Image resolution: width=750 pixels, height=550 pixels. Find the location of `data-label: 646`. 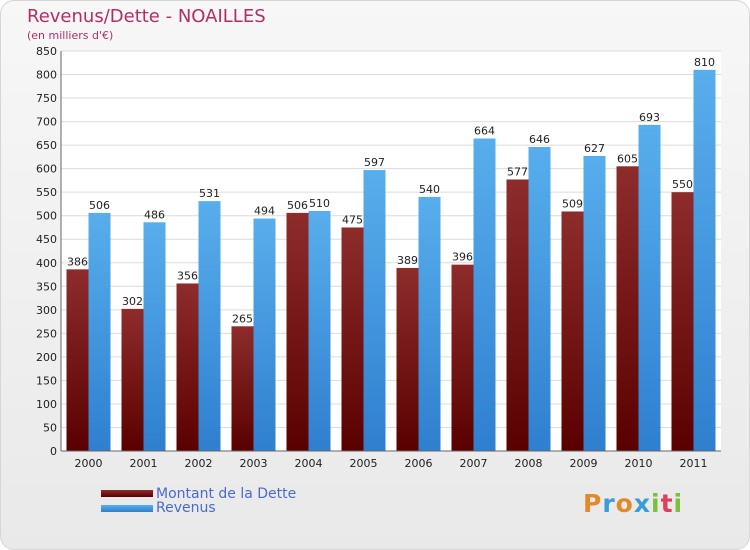

data-label: 646 is located at coordinates (539, 139).